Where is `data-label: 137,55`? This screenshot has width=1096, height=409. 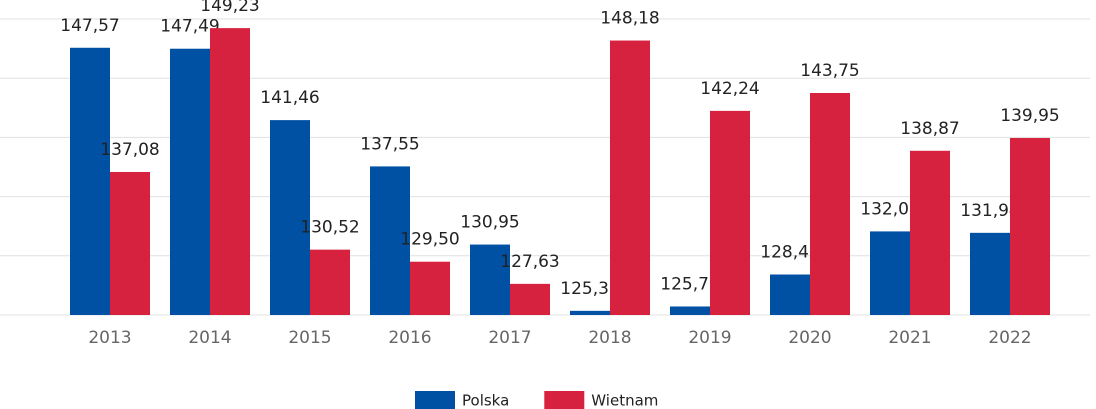
data-label: 137,55 is located at coordinates (389, 144).